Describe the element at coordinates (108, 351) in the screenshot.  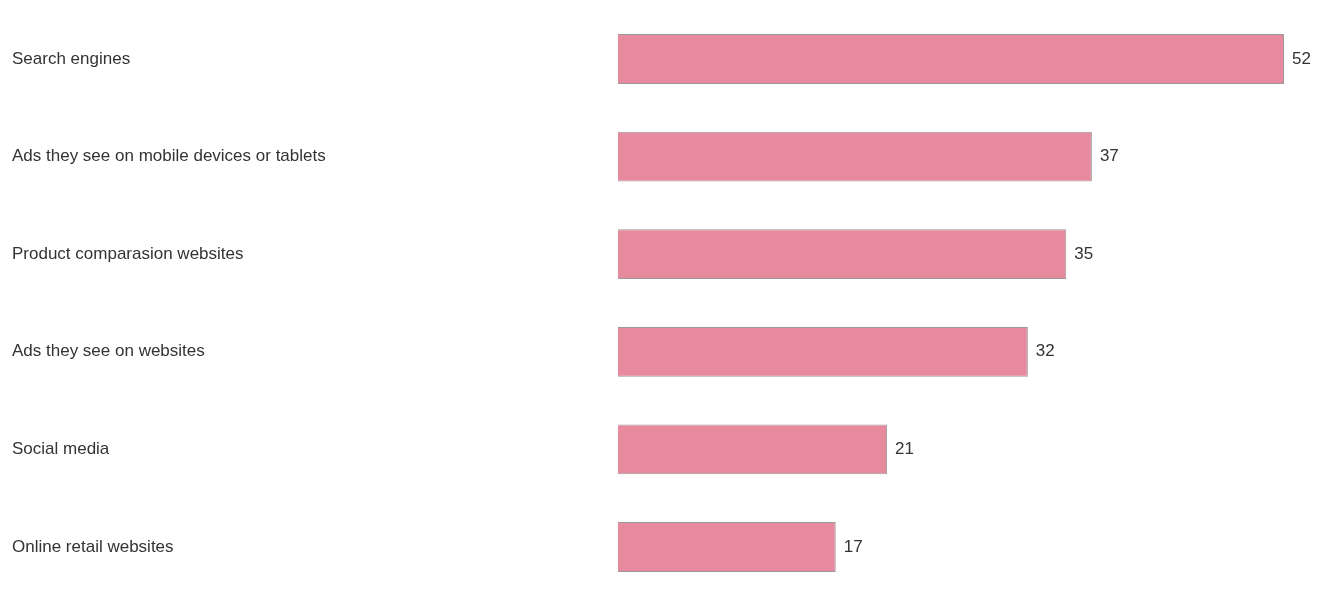
I see `y-tick-label: Ads they see on websites` at that location.